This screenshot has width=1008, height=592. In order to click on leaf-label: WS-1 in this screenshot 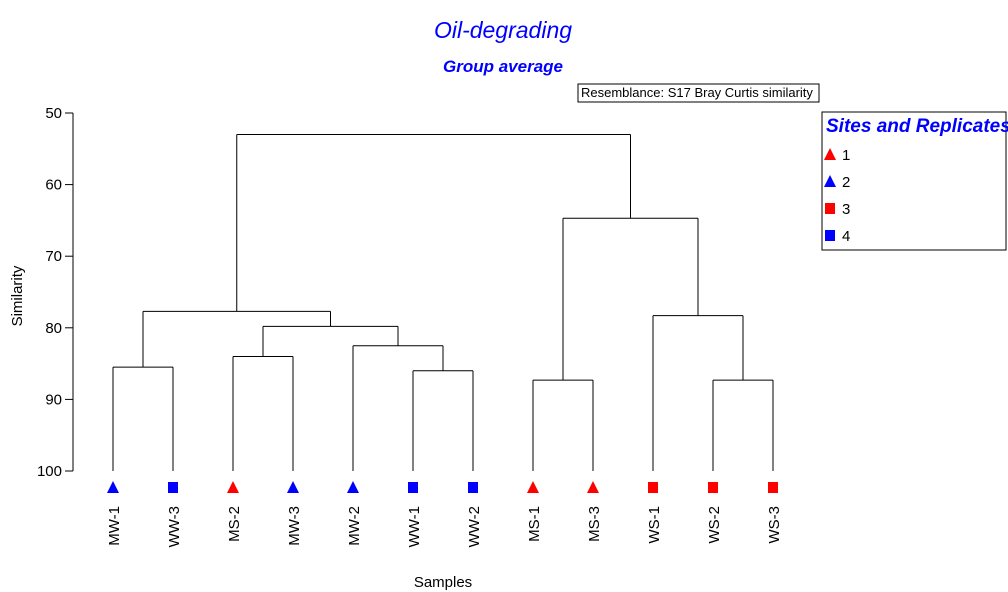, I will do `click(654, 525)`.